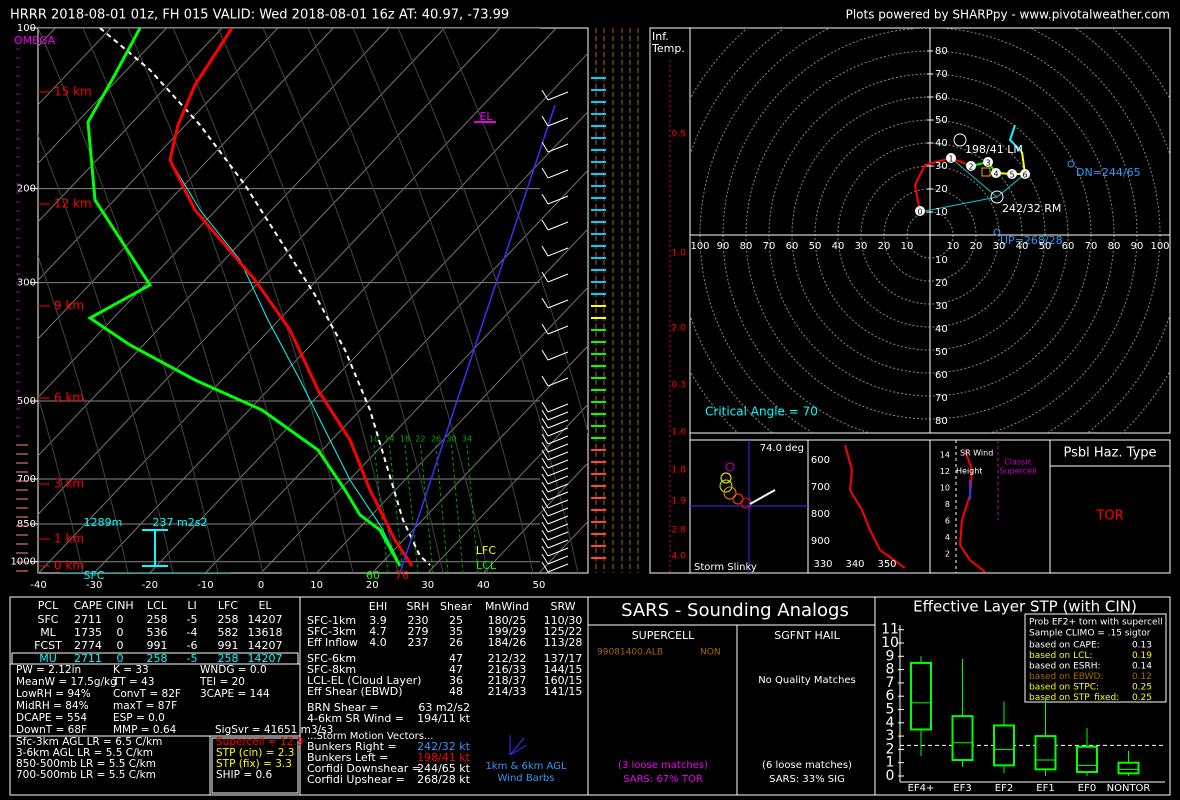 Image resolution: width=1180 pixels, height=800 pixels. Describe the element at coordinates (941, 51) in the screenshot. I see `hodo-ring-label: 80` at that location.